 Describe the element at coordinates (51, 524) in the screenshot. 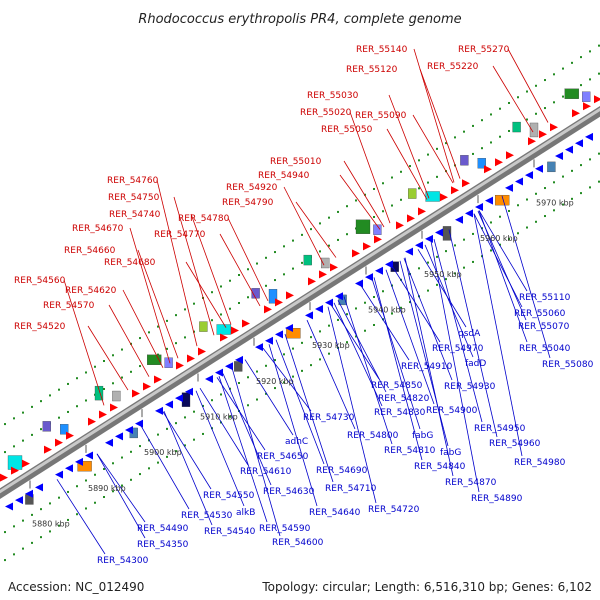

I see `scale-tick-label: 5880 kbp` at that location.